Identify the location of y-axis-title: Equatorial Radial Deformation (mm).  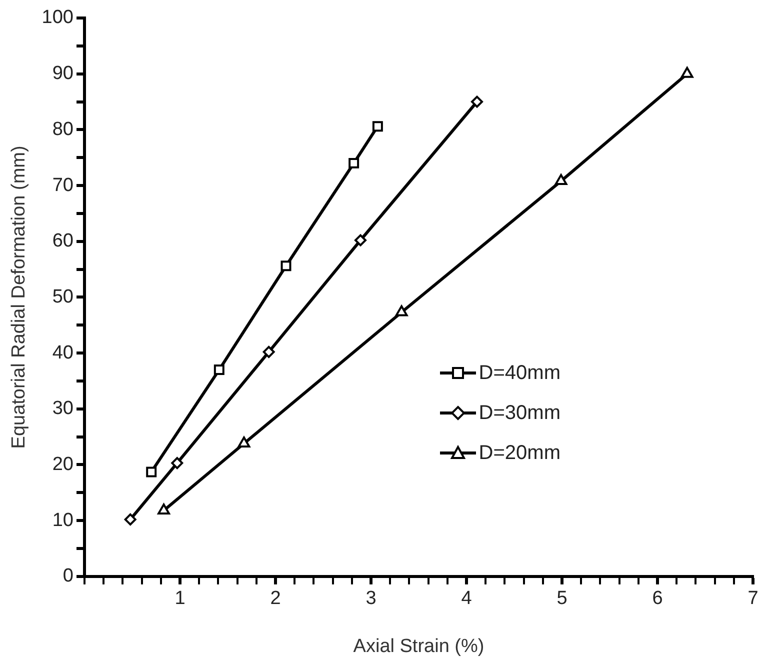
(19, 297).